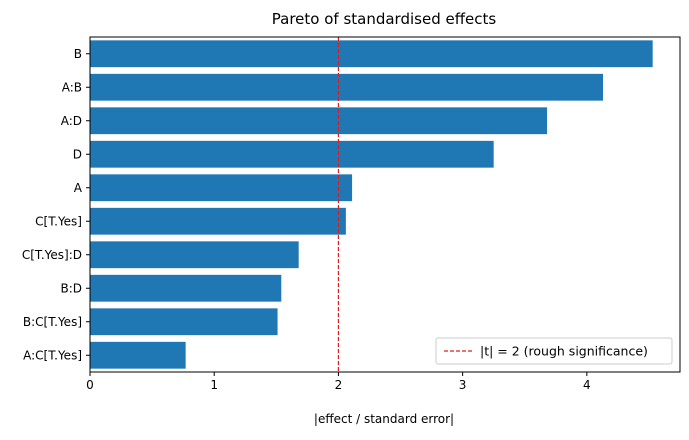 The image size is (689, 440). I want to click on x-tick-label-0: 0, so click(90, 385).